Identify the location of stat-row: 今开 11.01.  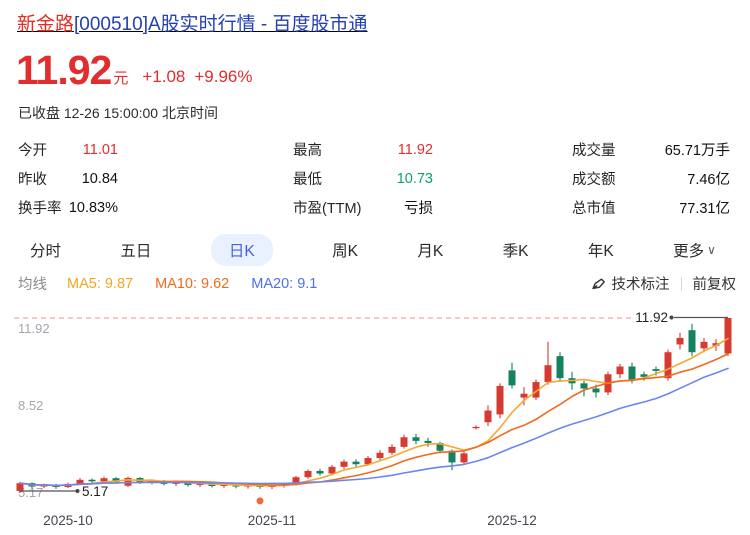
(68, 149).